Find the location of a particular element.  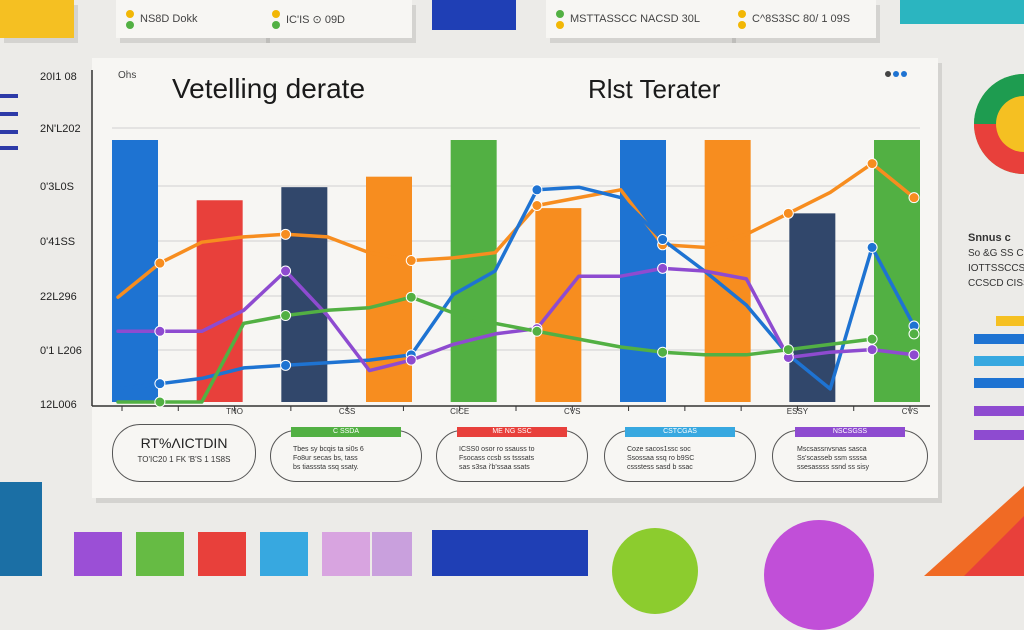

right-text-line: CCSCD CISSS is located at coordinates (996, 283).